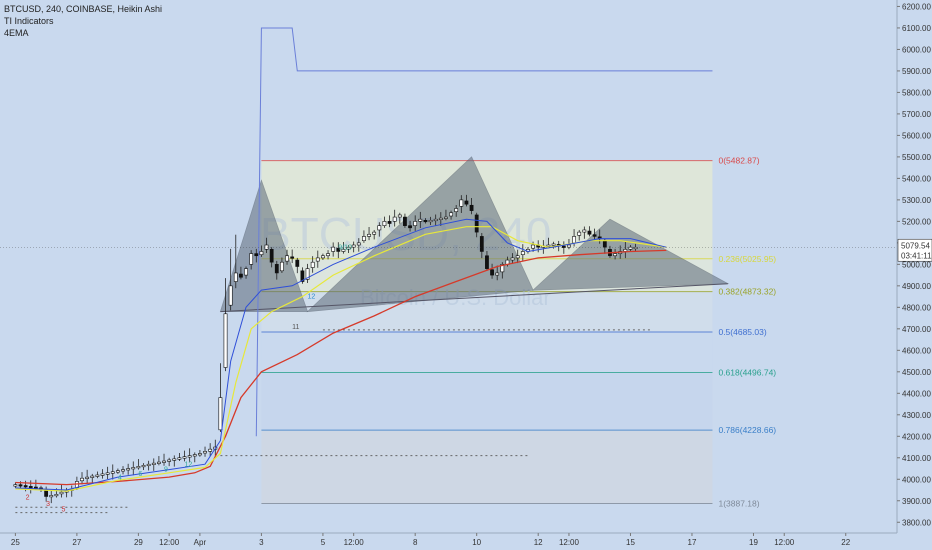  What do you see at coordinates (914, 250) in the screenshot?
I see `price-badge` at bounding box center [914, 250].